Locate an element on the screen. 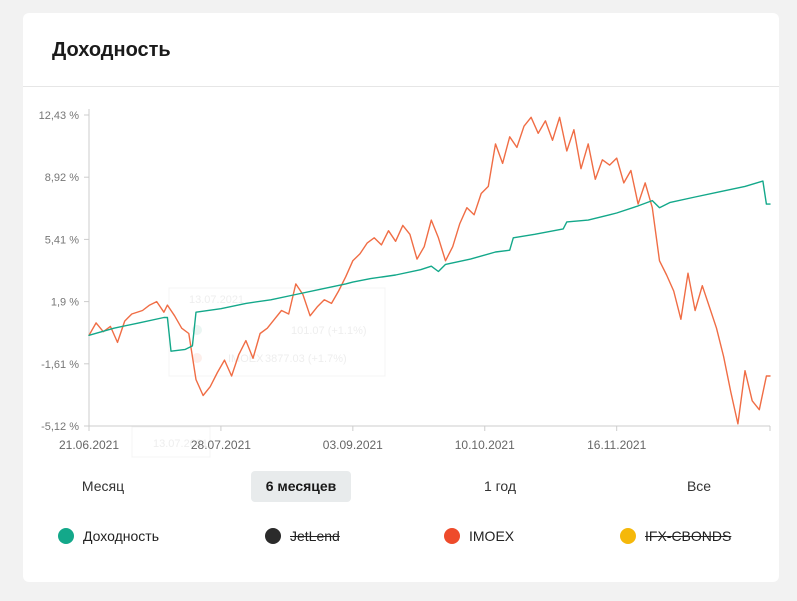 The width and height of the screenshot is (797, 601). legend-item-jetlend: JetLend is located at coordinates (302, 536).